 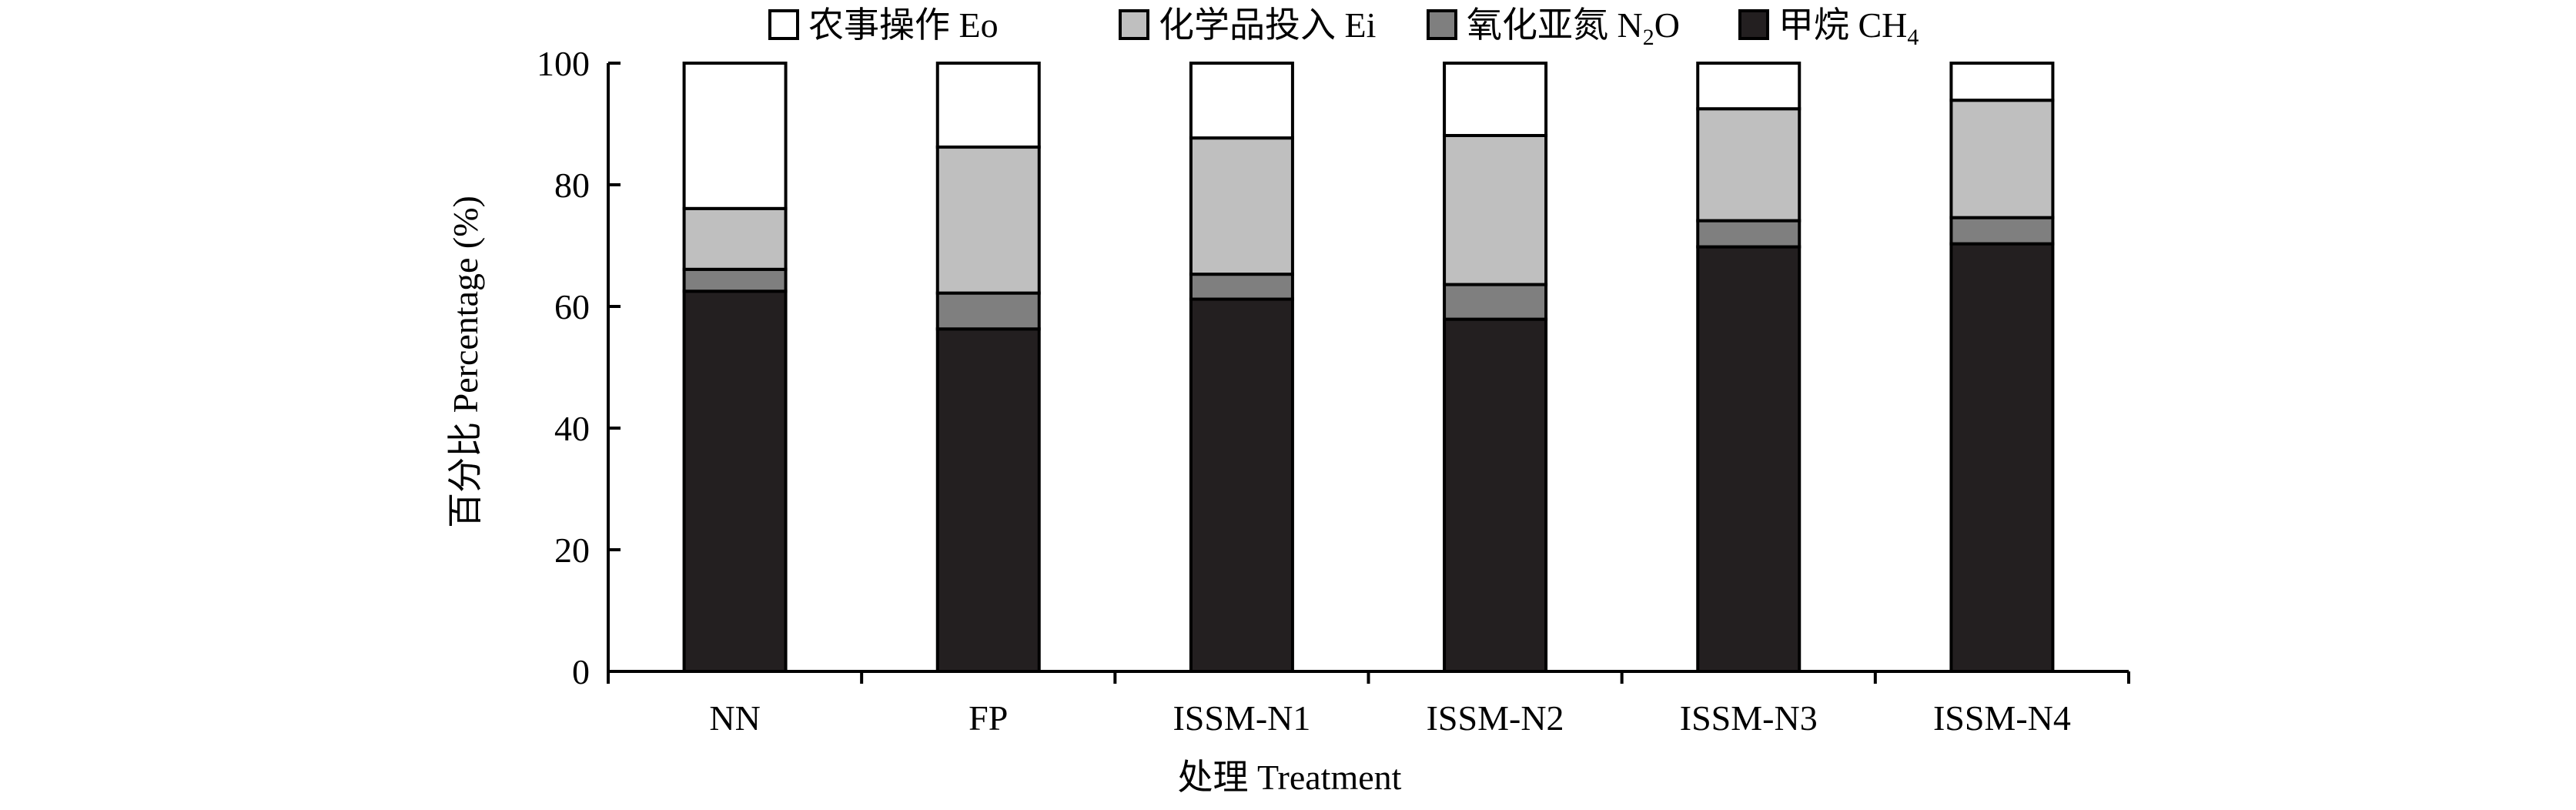 What do you see at coordinates (581, 671) in the screenshot?
I see `y-tick-label: 0` at bounding box center [581, 671].